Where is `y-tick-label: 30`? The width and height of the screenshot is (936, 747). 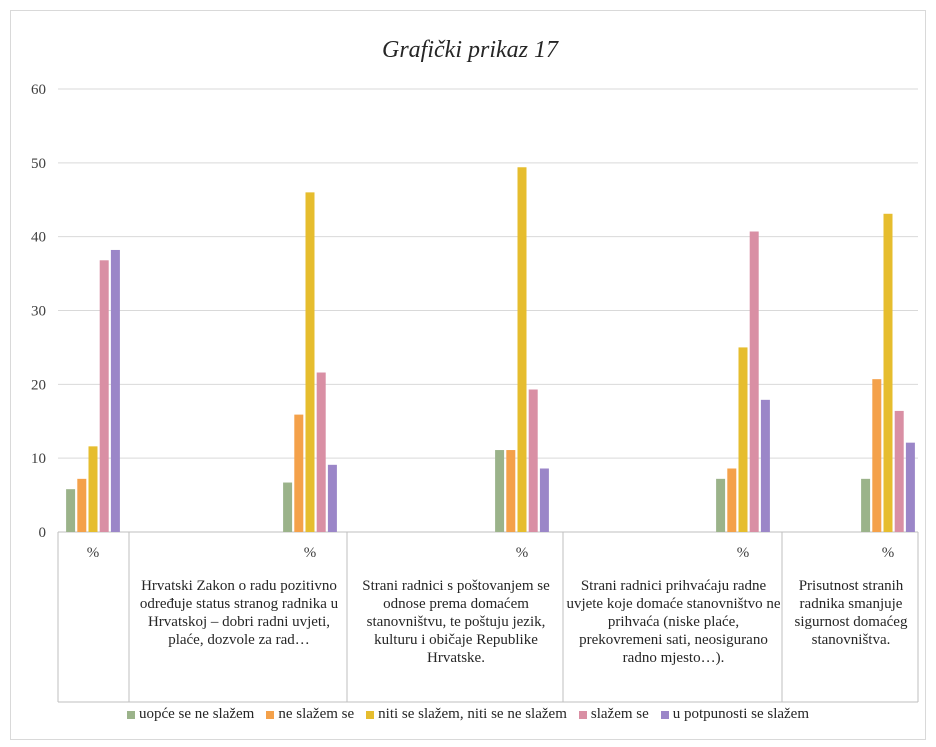
y-tick-label: 30 is located at coordinates (38, 312).